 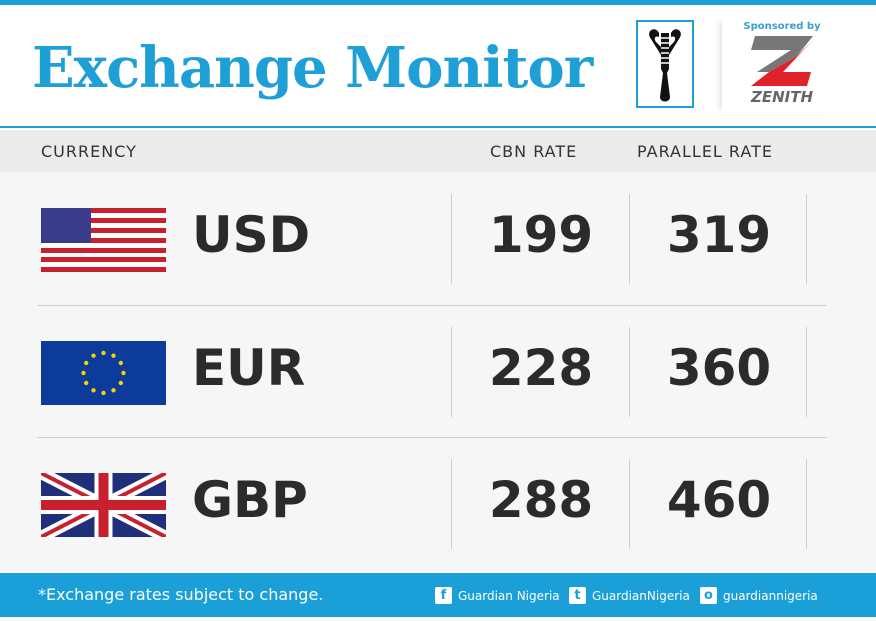 I want to click on instagram-link: o guardiannigeria, so click(x=759, y=595).